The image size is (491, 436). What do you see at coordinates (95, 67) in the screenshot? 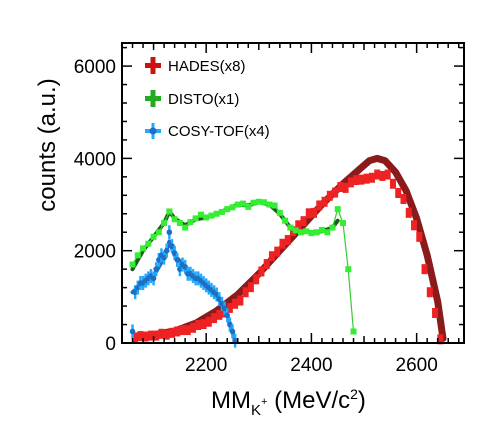
I see `y-tick-label: 6000` at bounding box center [95, 67].